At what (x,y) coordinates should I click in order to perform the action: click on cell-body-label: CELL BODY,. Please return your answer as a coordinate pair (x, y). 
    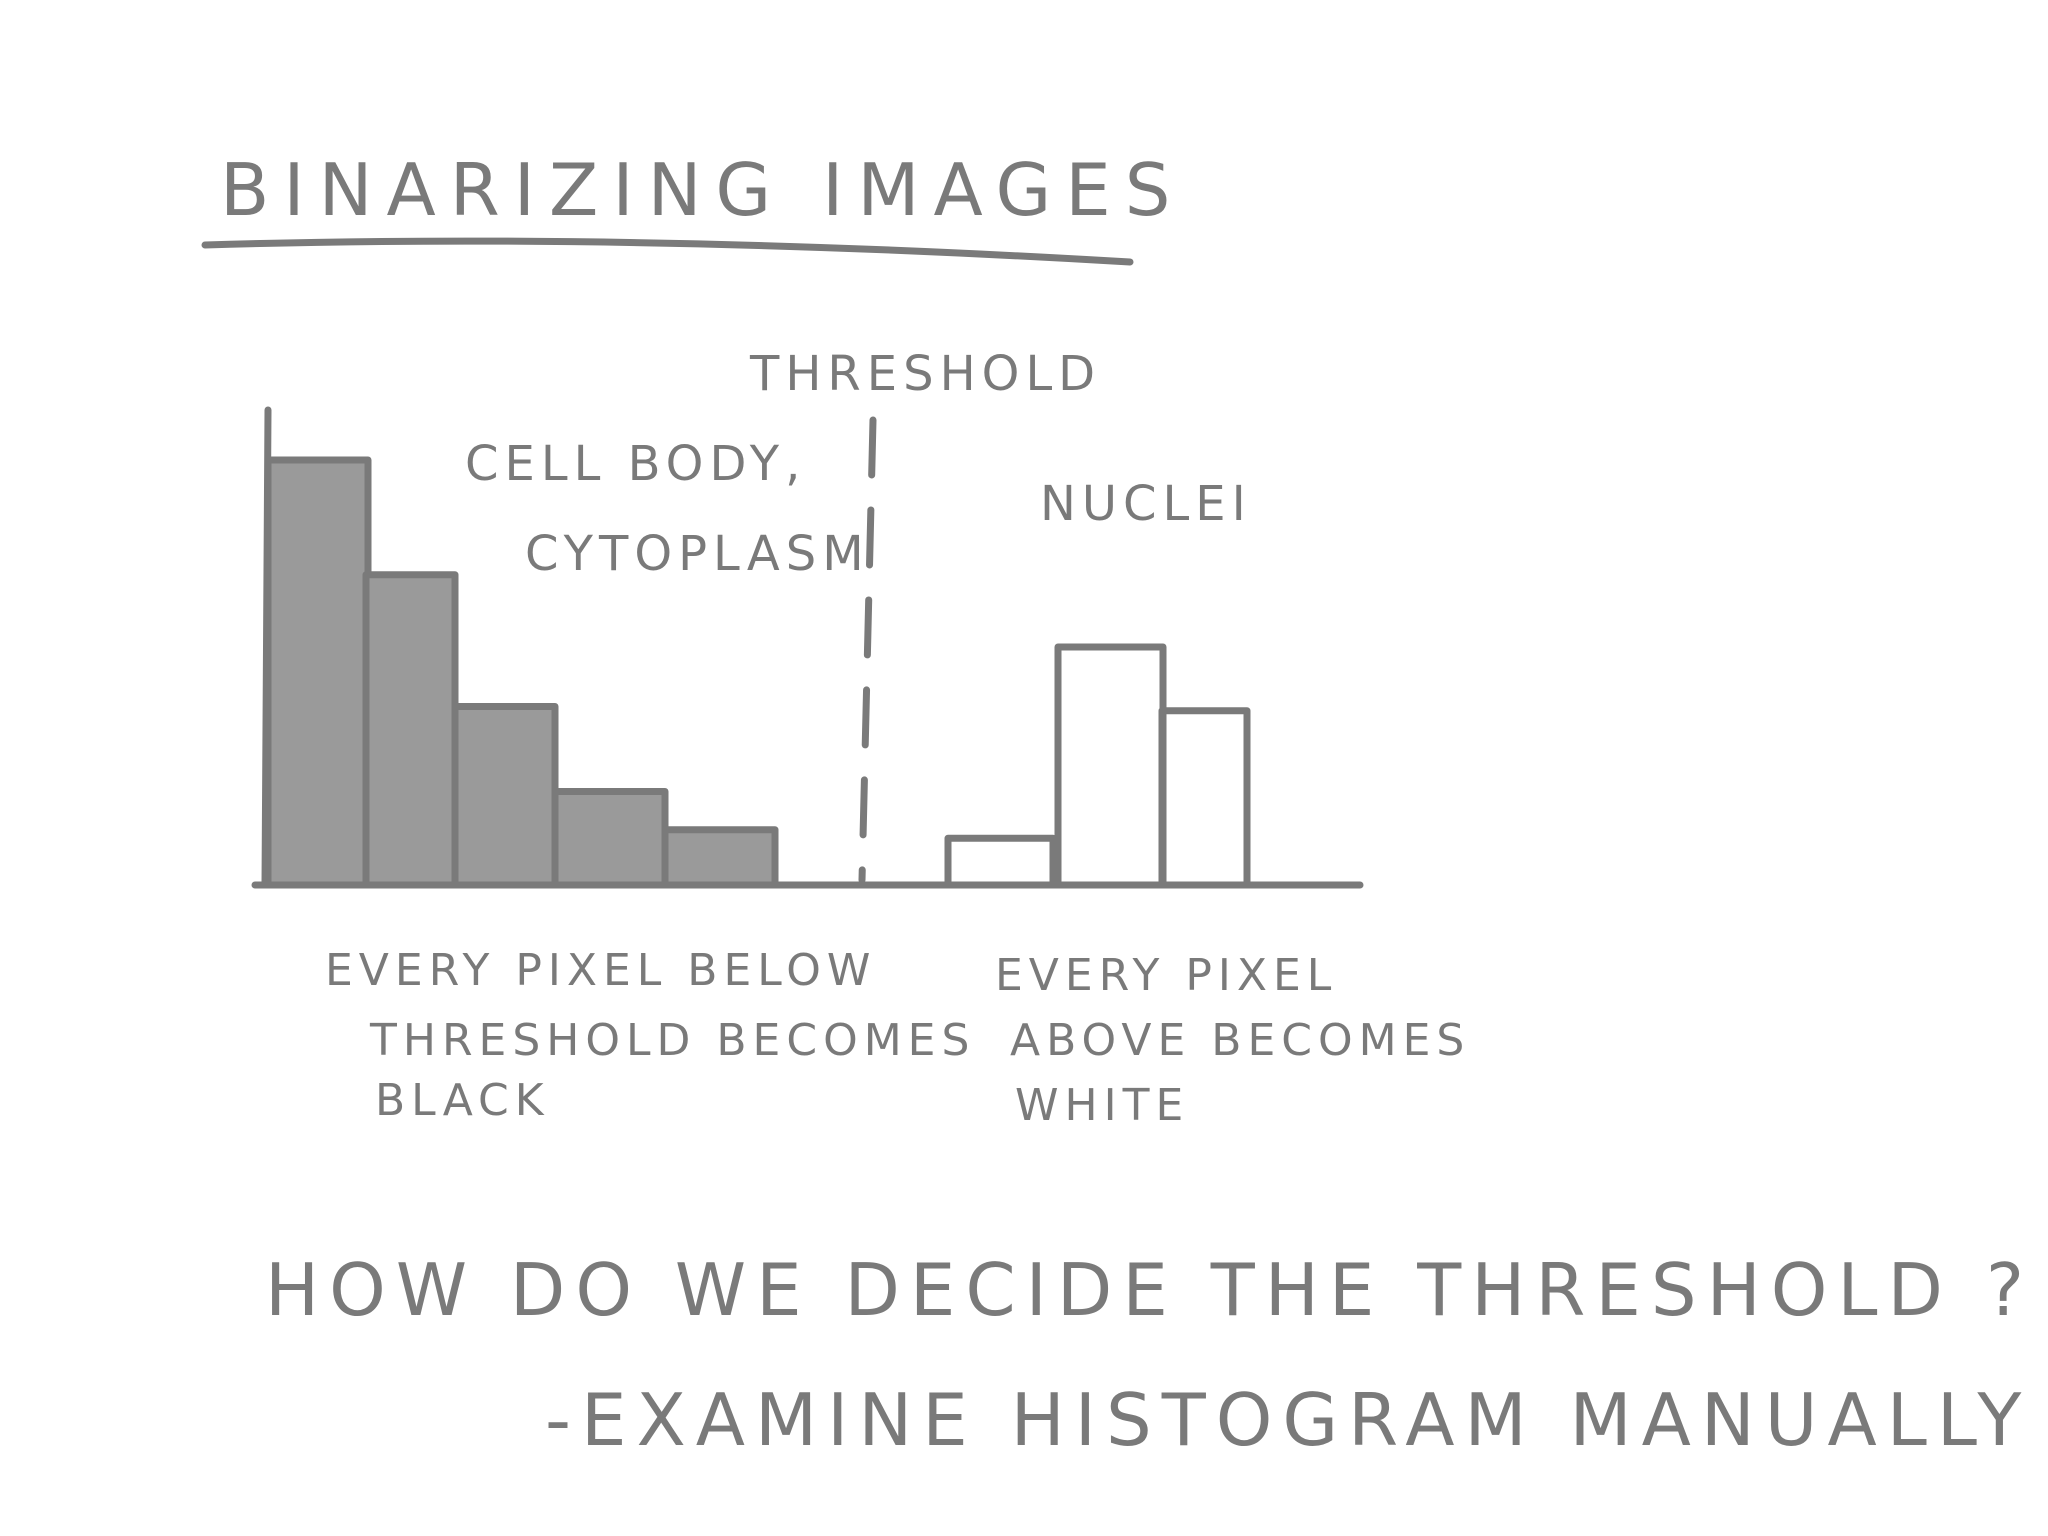
    Looking at the image, I should click on (635, 464).